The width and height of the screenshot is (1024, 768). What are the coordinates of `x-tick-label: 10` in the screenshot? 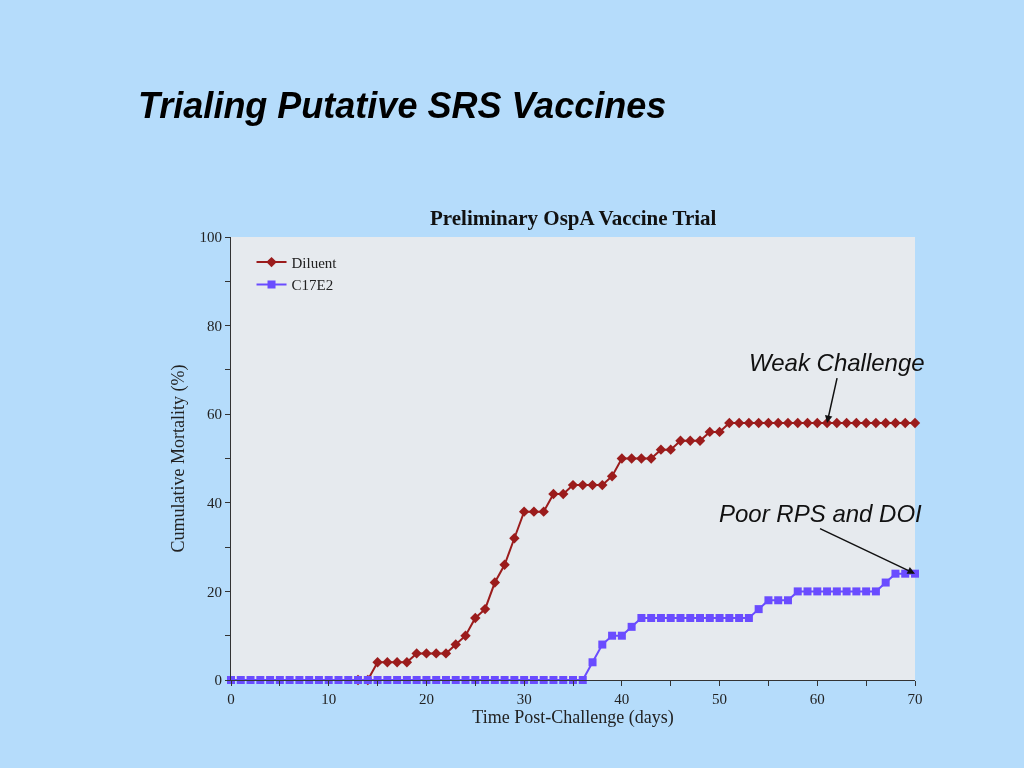 It's located at (329, 699).